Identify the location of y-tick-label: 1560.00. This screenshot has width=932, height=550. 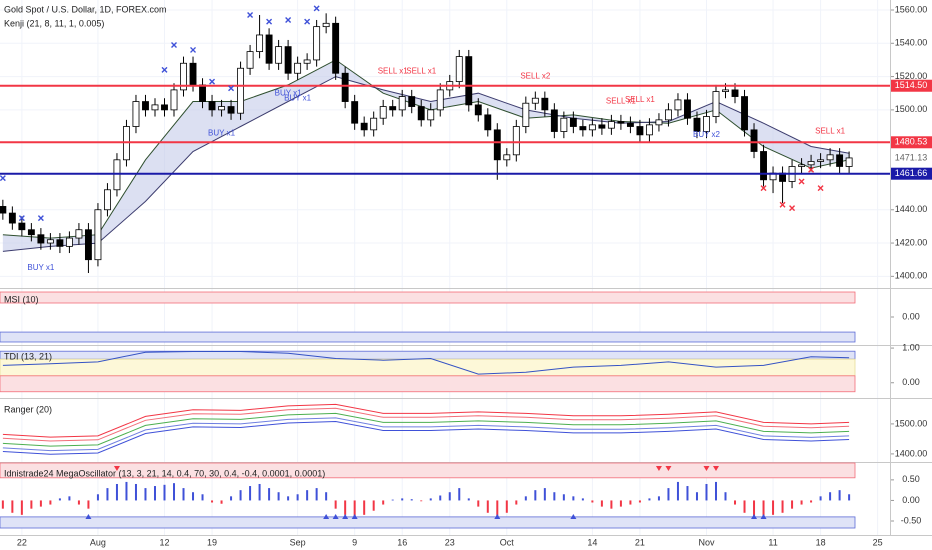
(911, 9).